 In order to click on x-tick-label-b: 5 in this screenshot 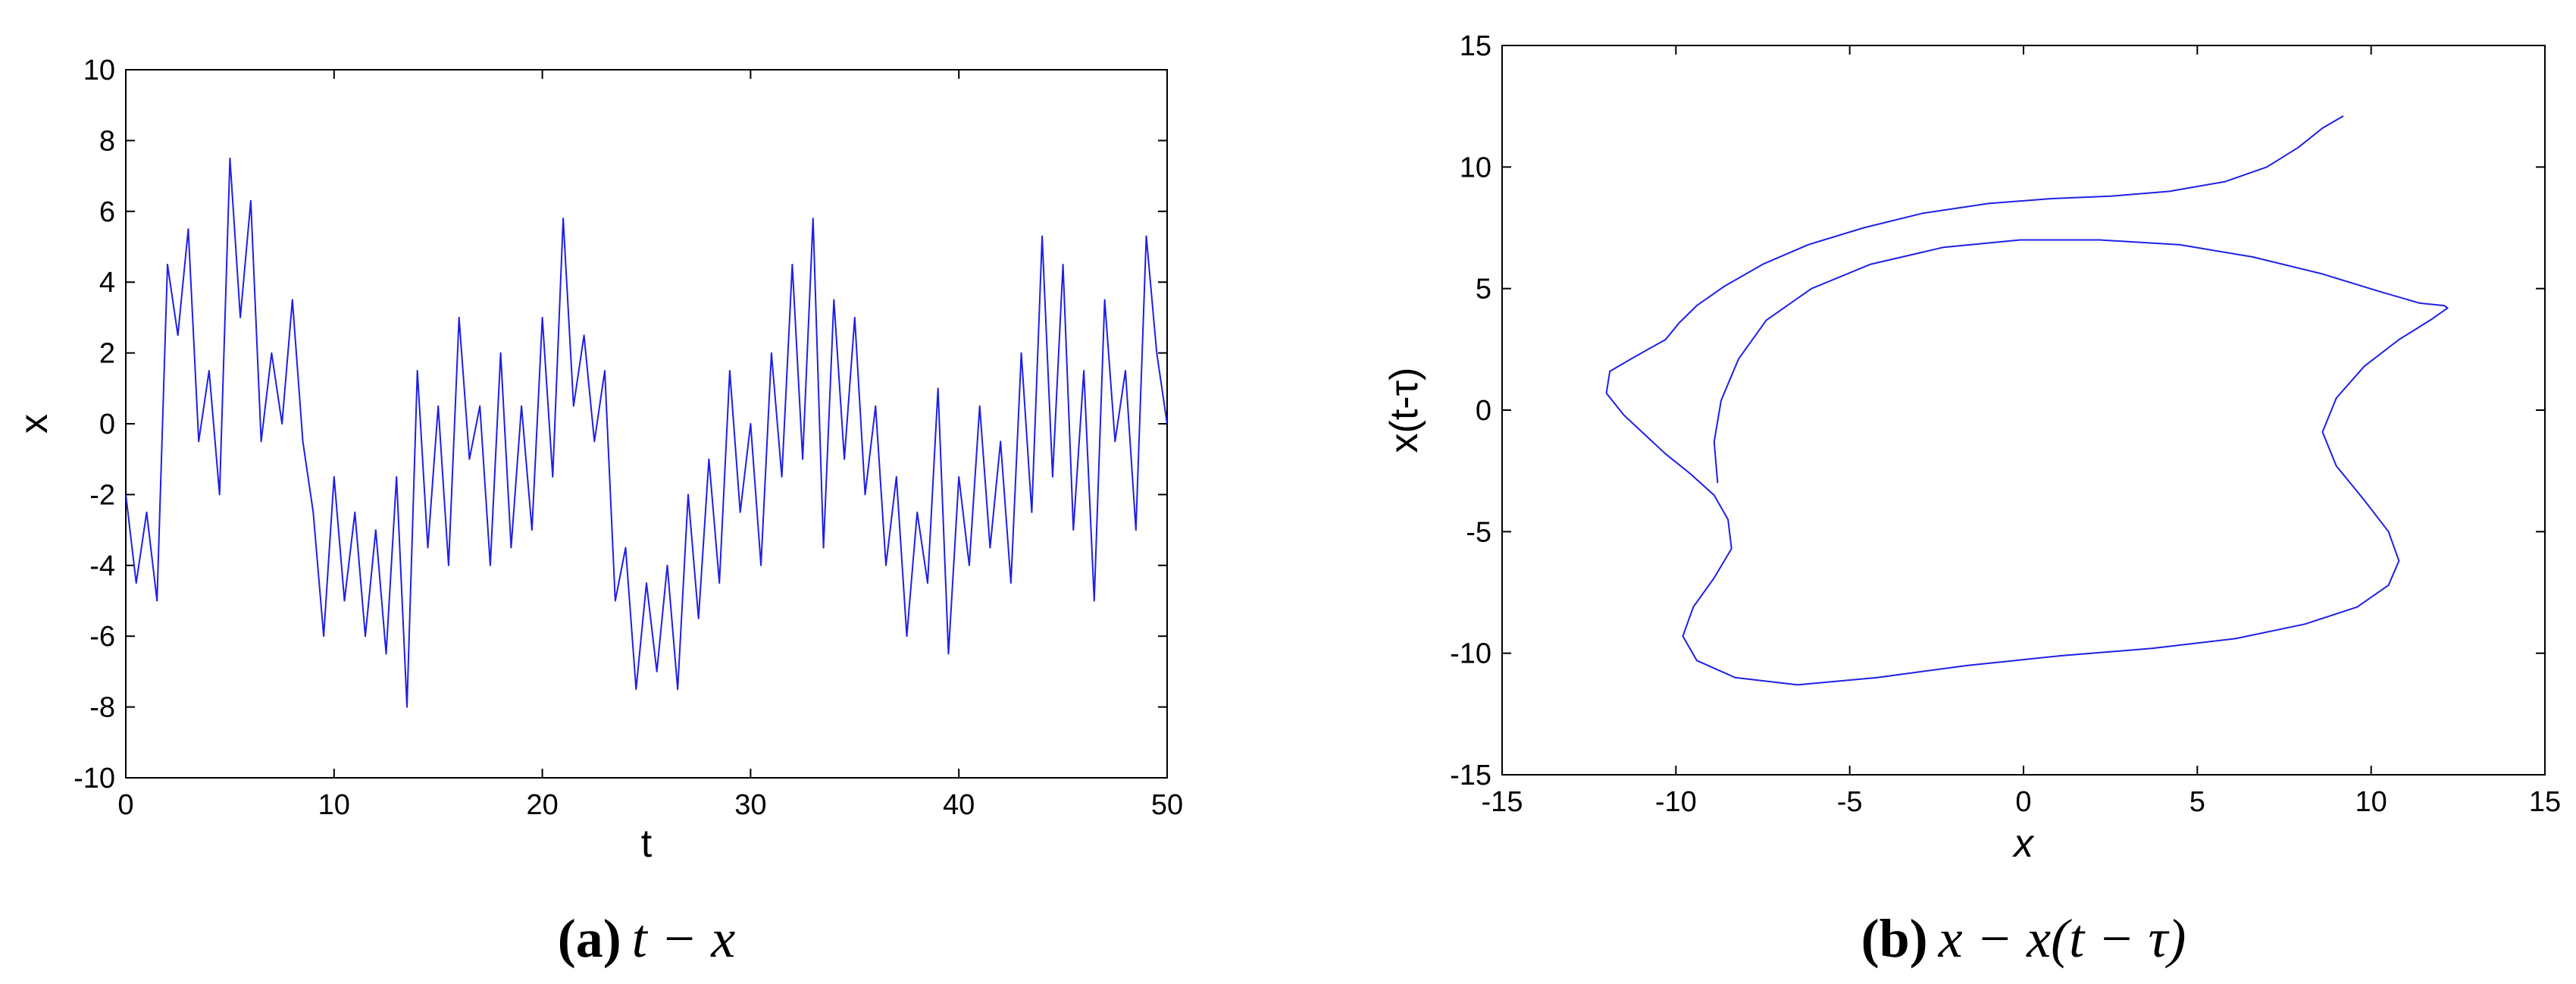, I will do `click(2197, 802)`.